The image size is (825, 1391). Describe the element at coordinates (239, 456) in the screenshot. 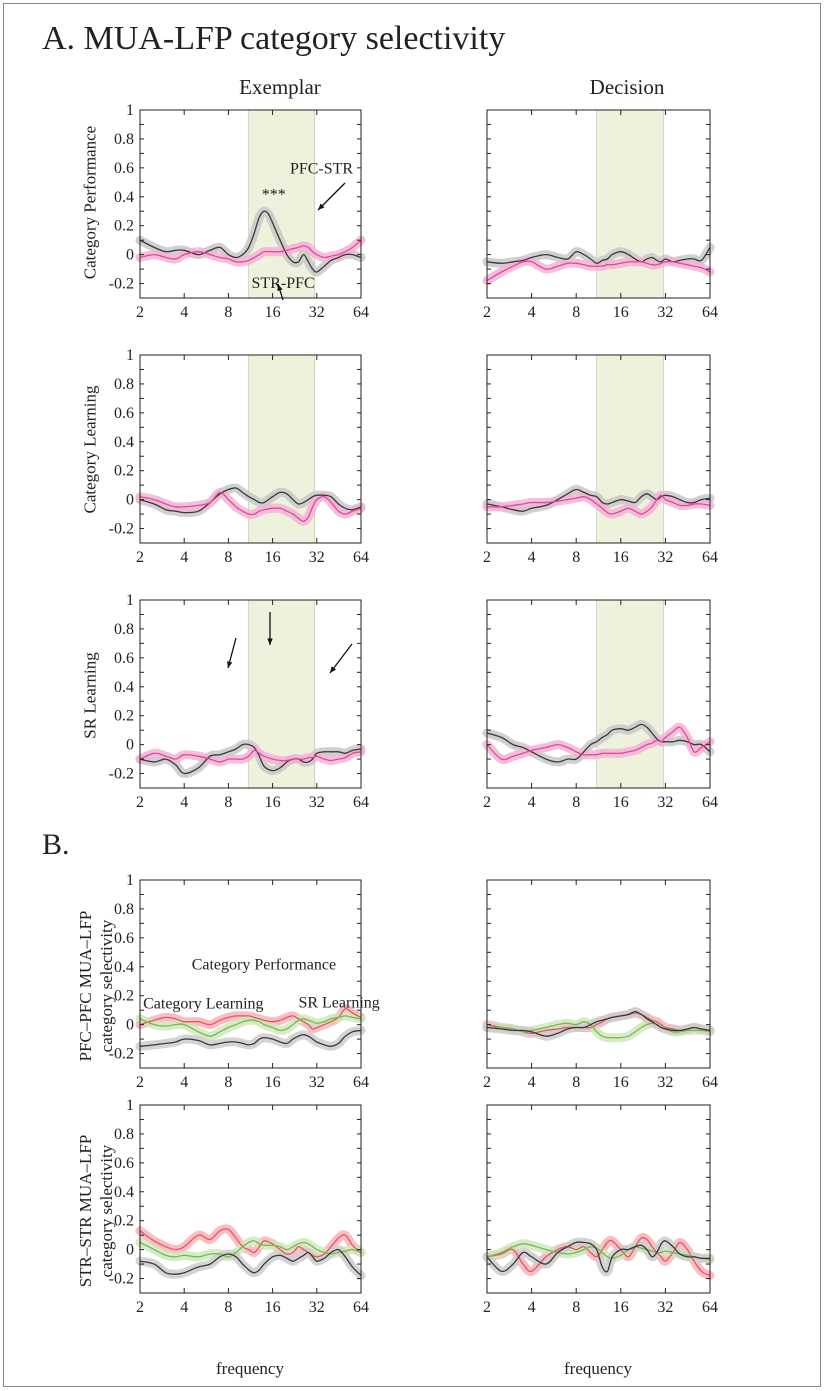

I see `panel-a-exemplar-catlearn: 2 4 8 16 32 64 1 0.8 0.6 0.4 0.2 0 -0.2` at that location.